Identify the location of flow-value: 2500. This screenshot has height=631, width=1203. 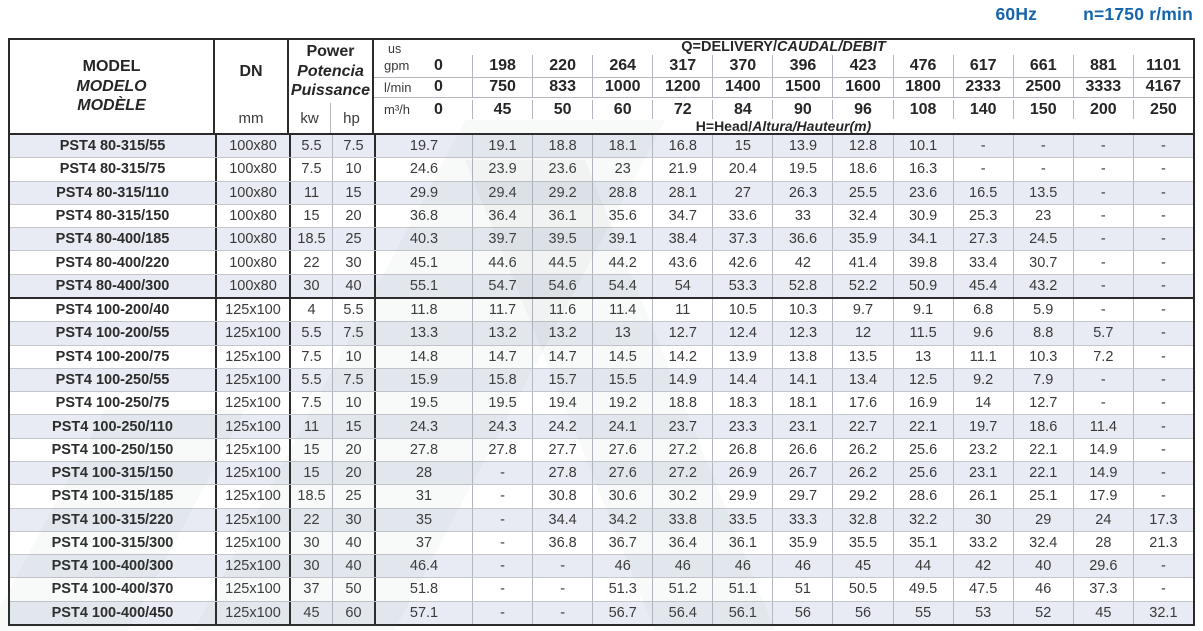
(1042, 87).